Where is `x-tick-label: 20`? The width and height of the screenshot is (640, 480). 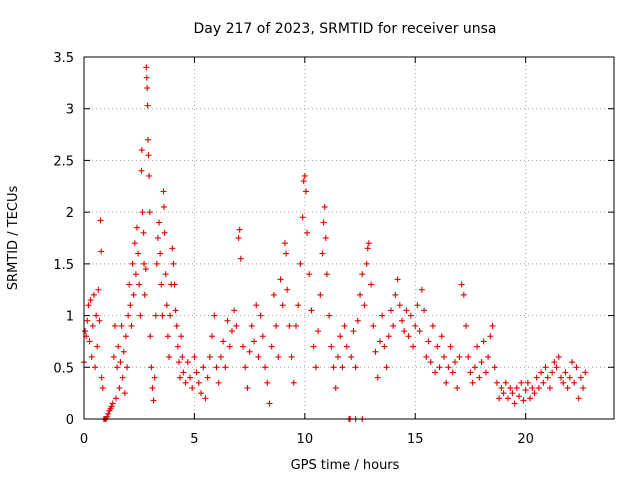
x-tick-label: 20 is located at coordinates (525, 439).